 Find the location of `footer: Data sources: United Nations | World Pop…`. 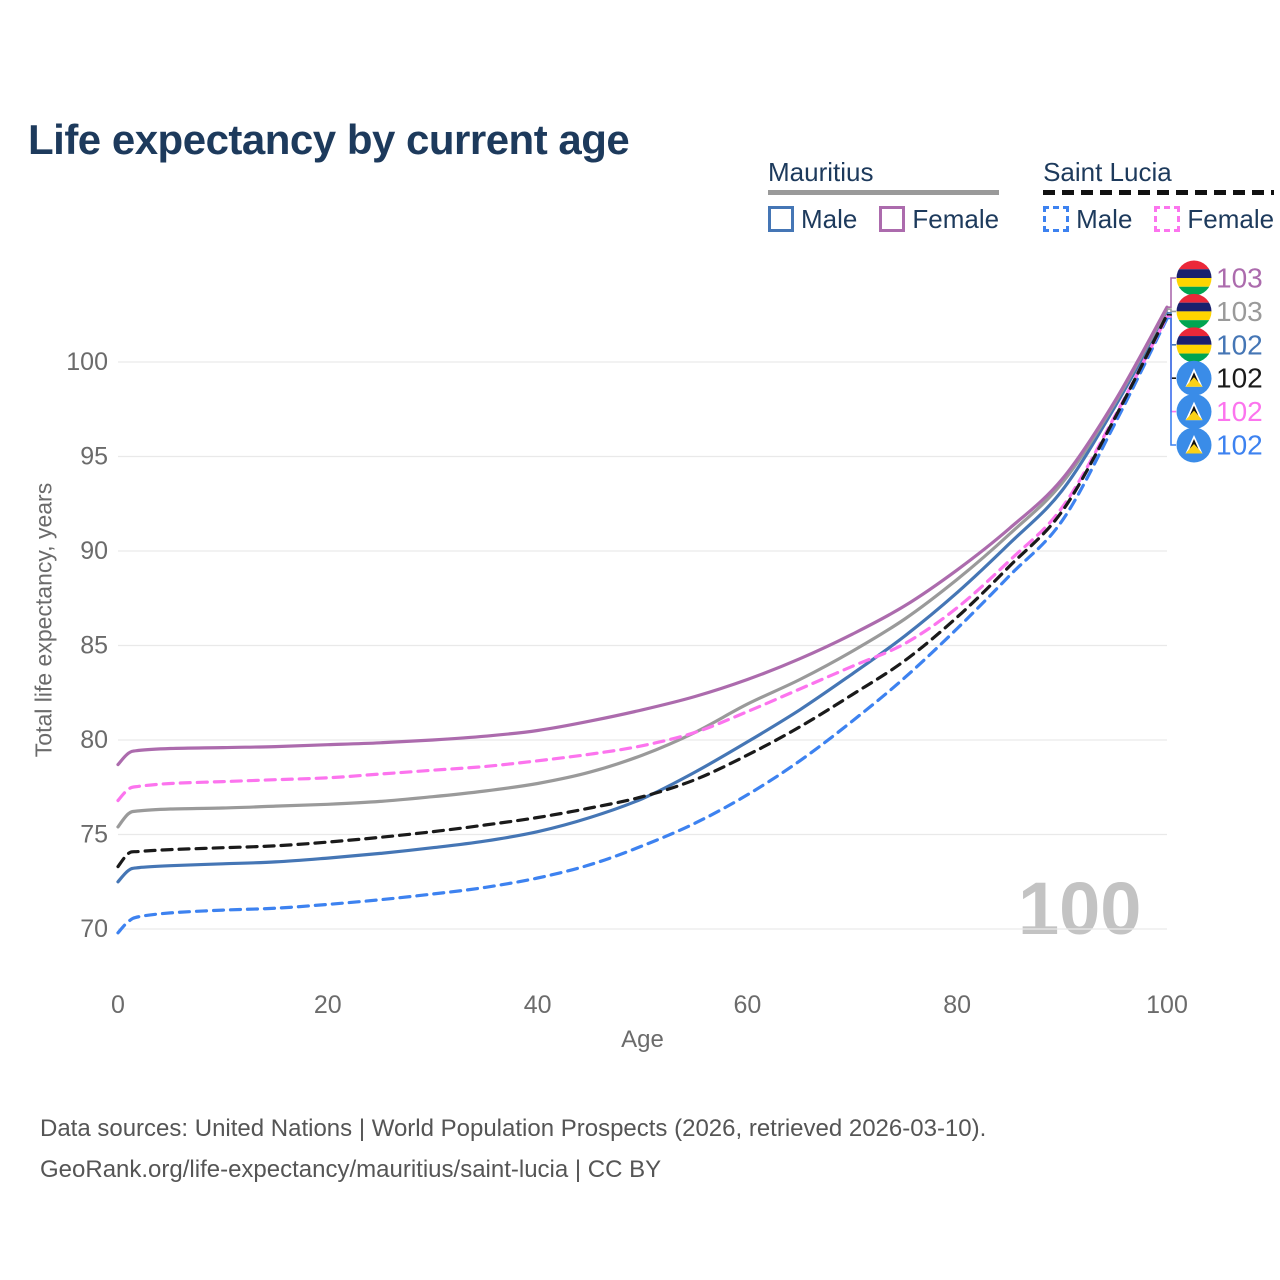

footer: Data sources: United Nations | World Pop… is located at coordinates (513, 1149).